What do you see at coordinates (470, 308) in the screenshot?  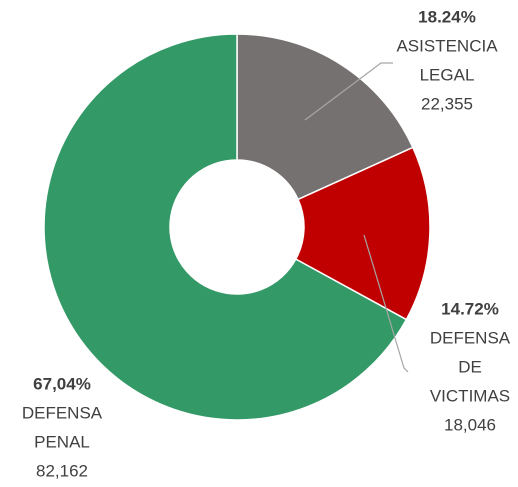 I see `percent-label: 14.72%` at bounding box center [470, 308].